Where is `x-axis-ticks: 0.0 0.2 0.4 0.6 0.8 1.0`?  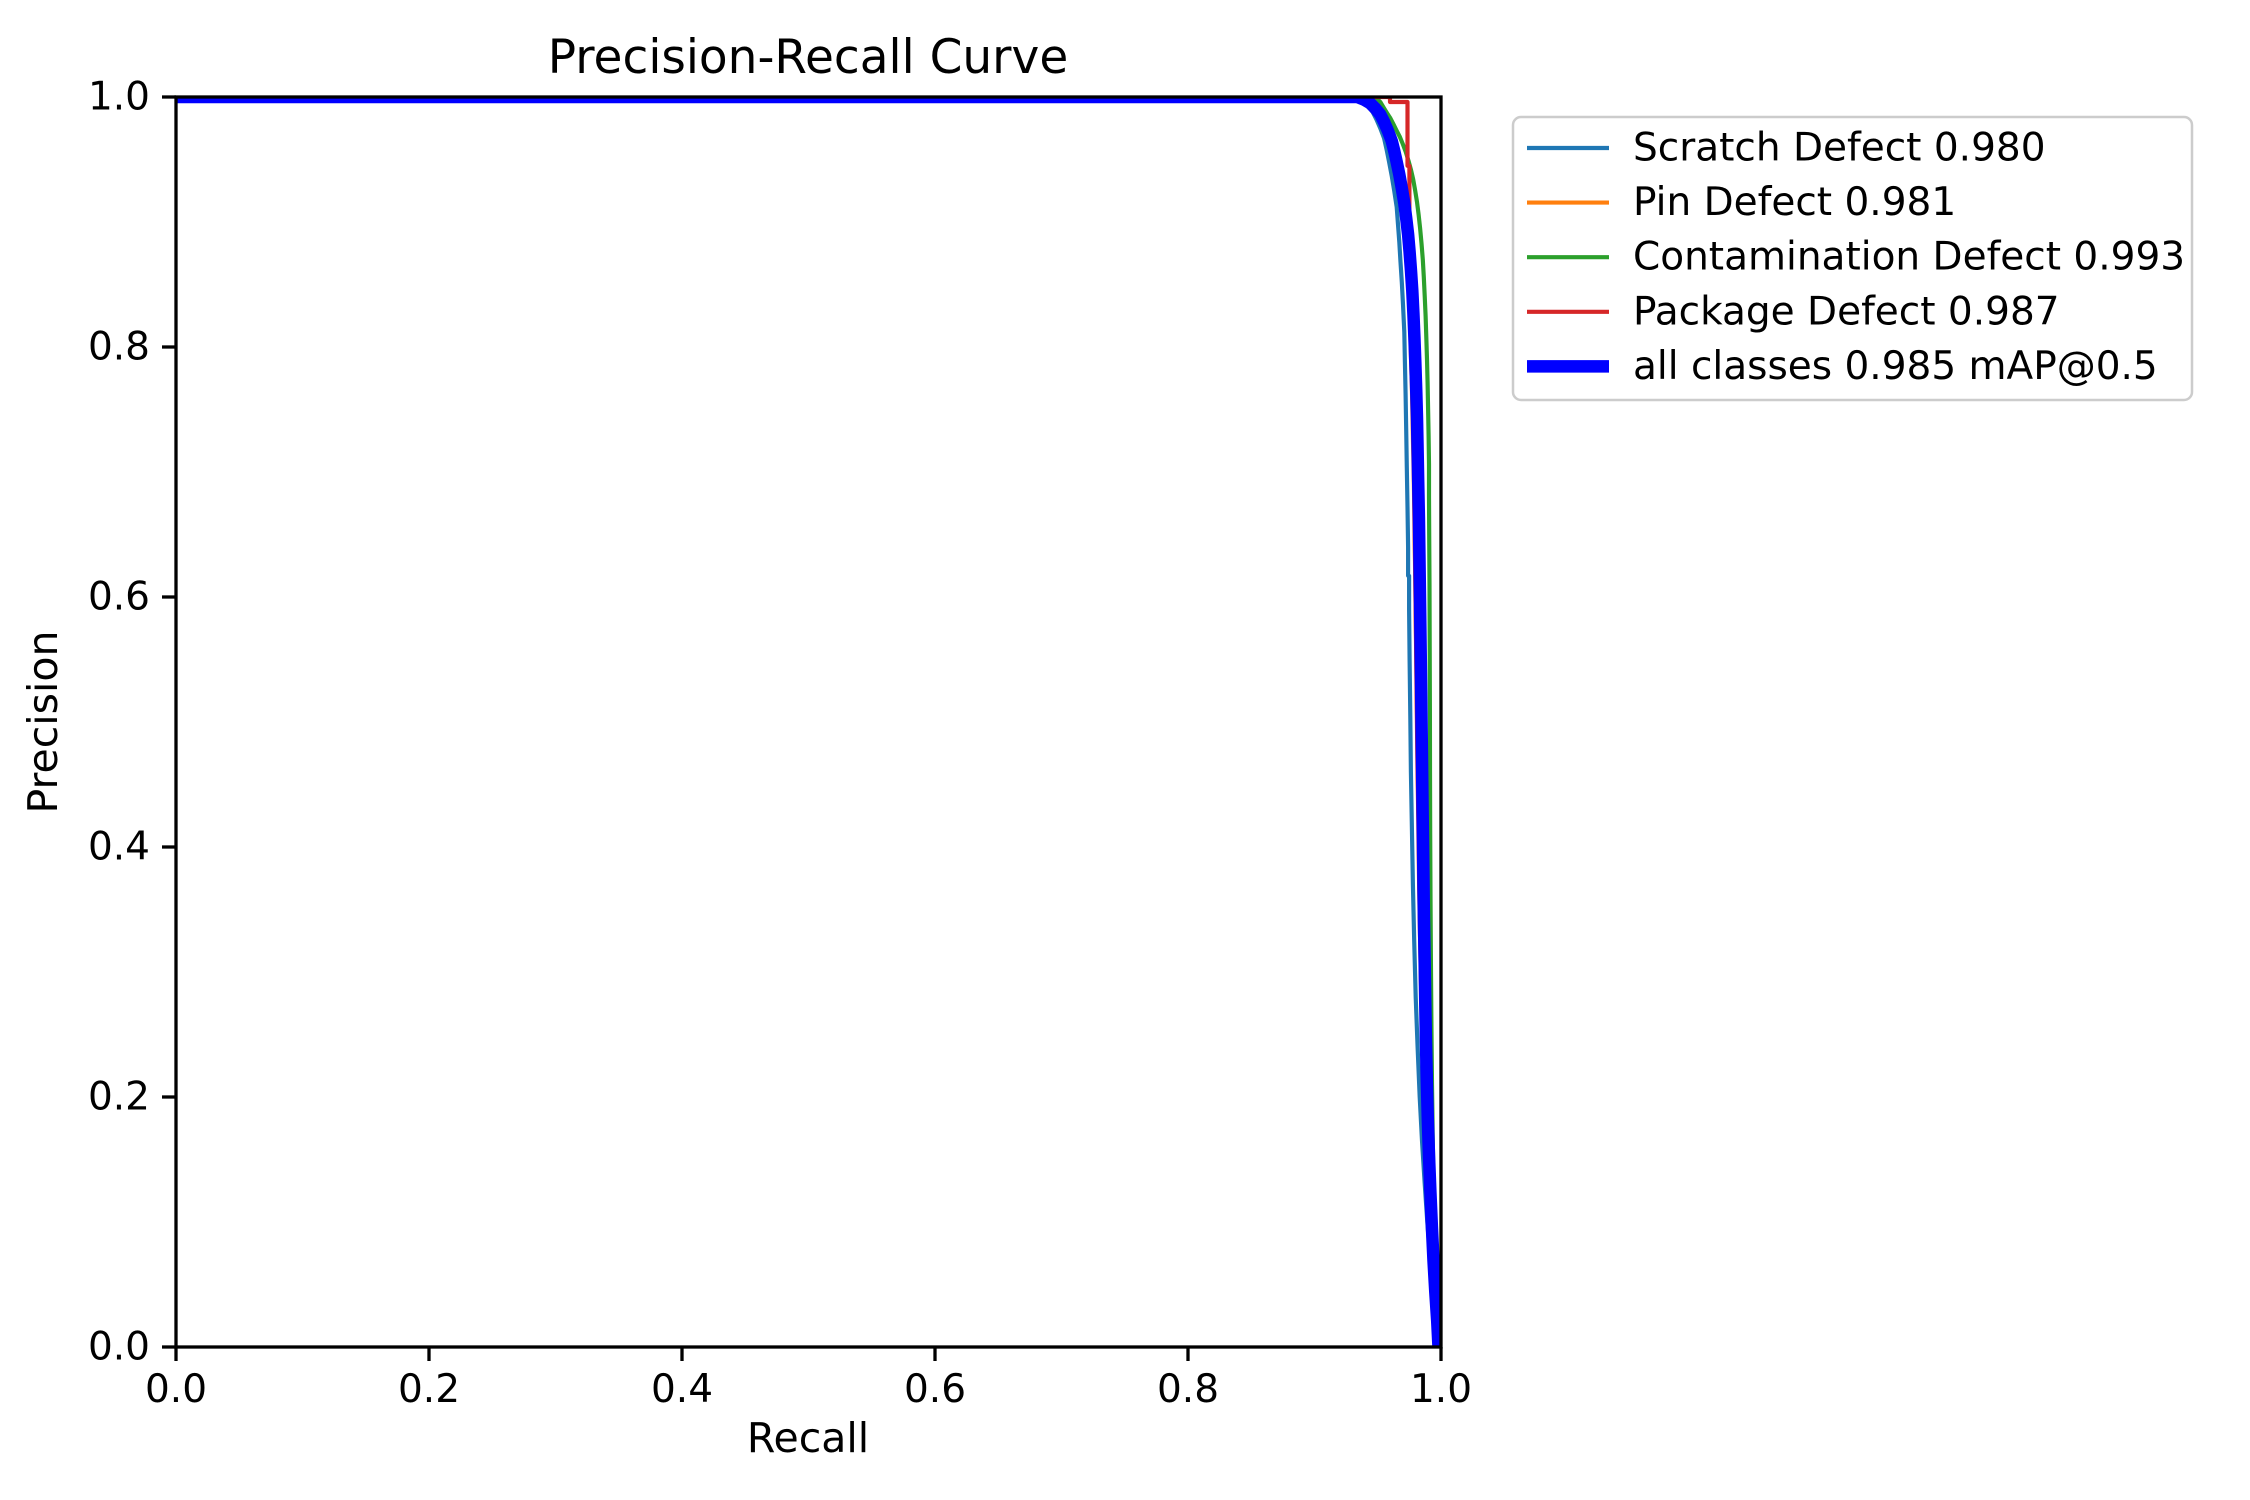
x-axis-ticks: 0.0 0.2 0.4 0.6 0.8 1.0 is located at coordinates (808, 1379).